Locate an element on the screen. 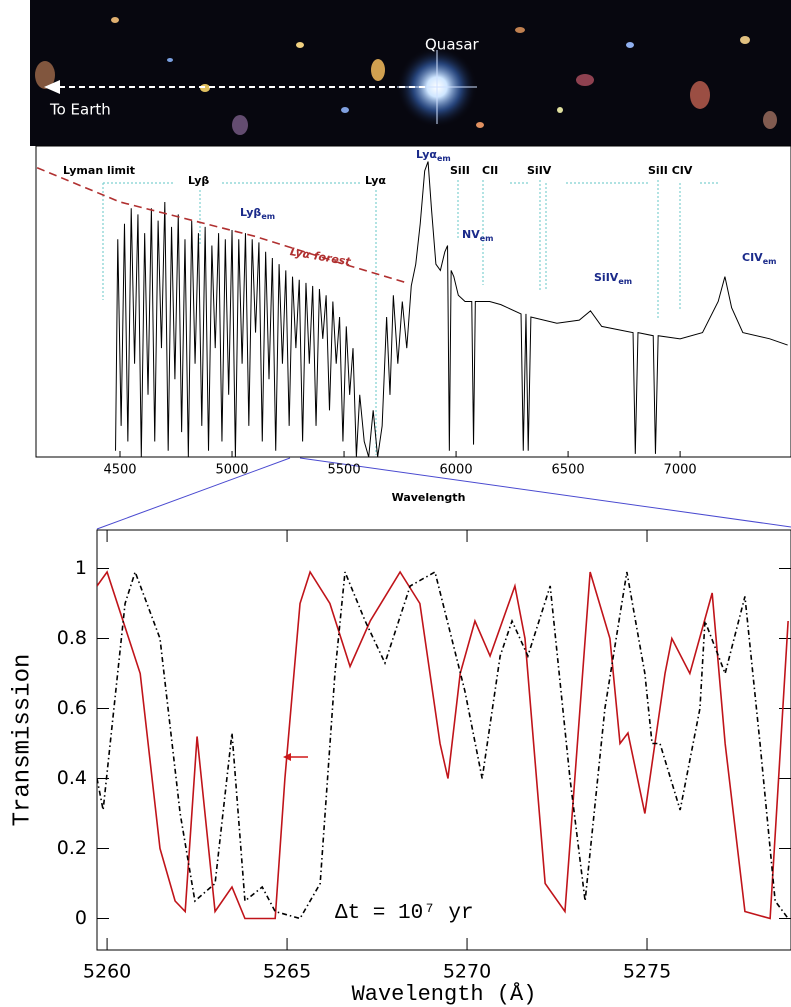 The image size is (791, 1007). annotation: Lyβem is located at coordinates (257, 213).